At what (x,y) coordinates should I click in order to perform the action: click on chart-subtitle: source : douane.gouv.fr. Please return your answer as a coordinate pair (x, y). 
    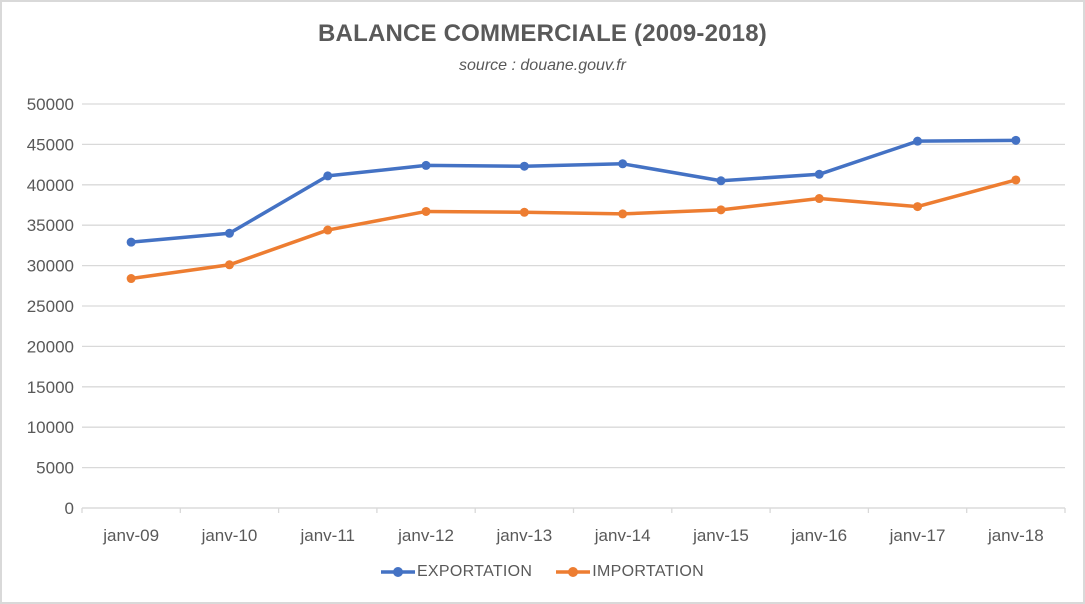
    Looking at the image, I should click on (542, 65).